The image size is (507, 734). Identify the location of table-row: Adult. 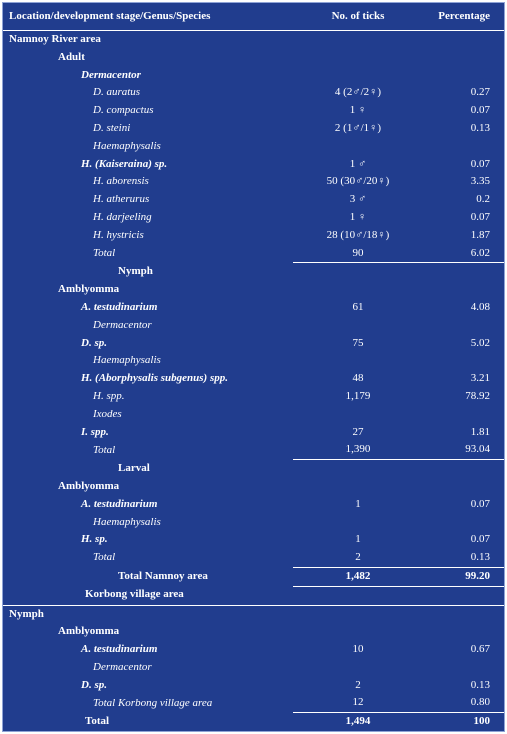
(253, 58).